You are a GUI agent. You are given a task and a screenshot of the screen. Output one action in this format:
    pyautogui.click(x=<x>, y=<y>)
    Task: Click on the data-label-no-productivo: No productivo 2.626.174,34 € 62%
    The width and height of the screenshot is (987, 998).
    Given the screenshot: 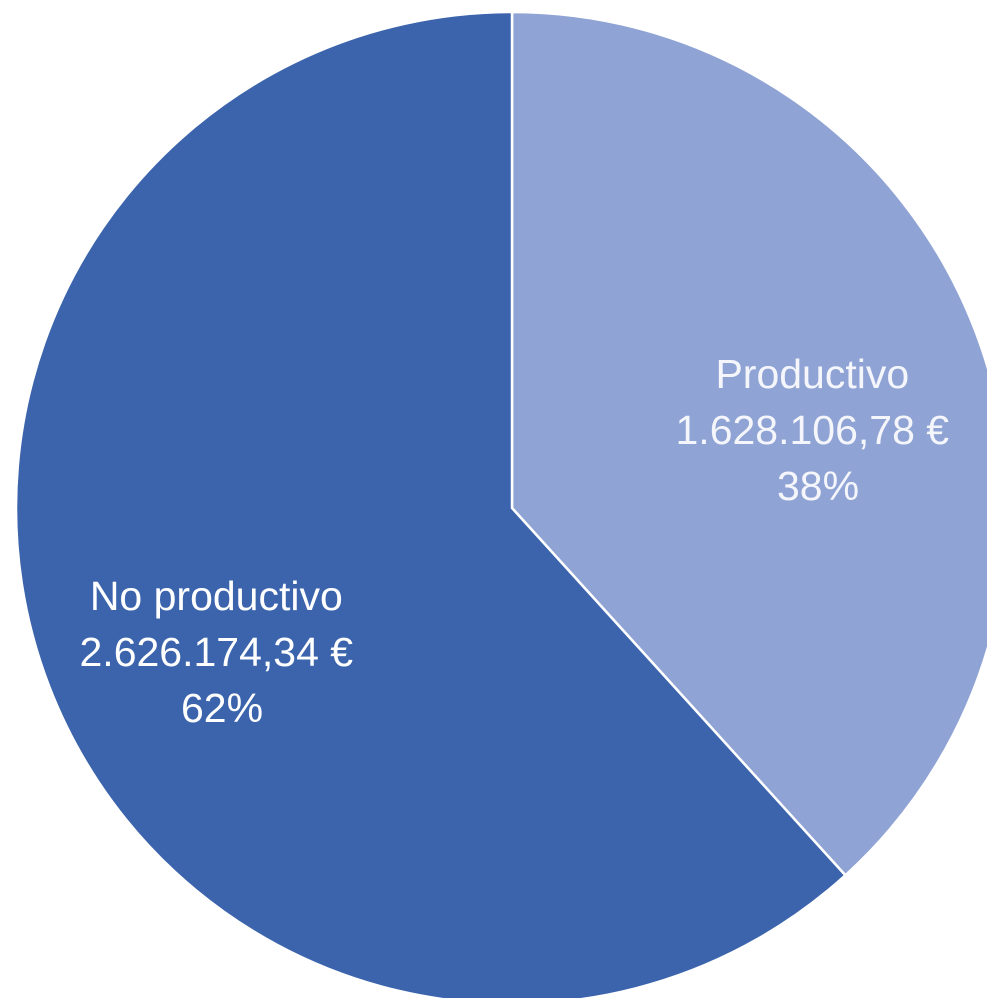 What is the action you would take?
    pyautogui.click(x=222, y=652)
    